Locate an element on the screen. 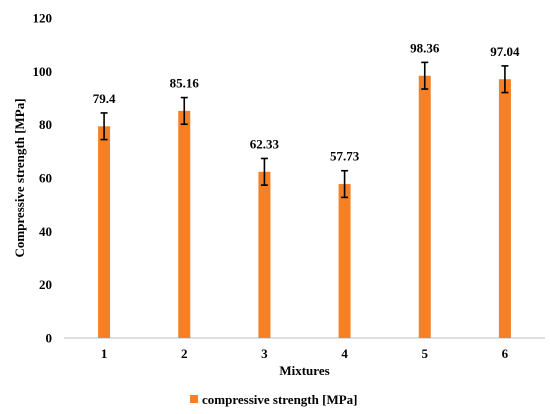 The width and height of the screenshot is (550, 414). data-label: 62.33 is located at coordinates (265, 143).